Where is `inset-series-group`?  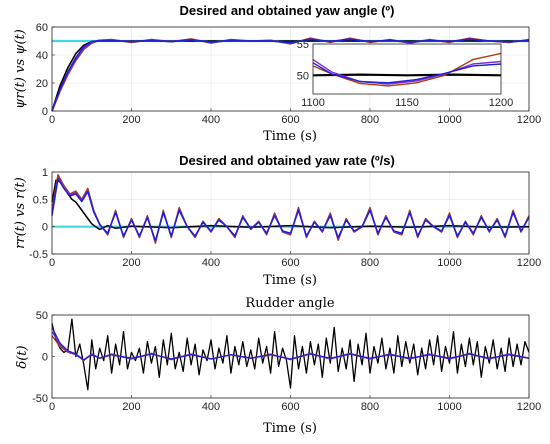 inset-series-group is located at coordinates (407, 69).